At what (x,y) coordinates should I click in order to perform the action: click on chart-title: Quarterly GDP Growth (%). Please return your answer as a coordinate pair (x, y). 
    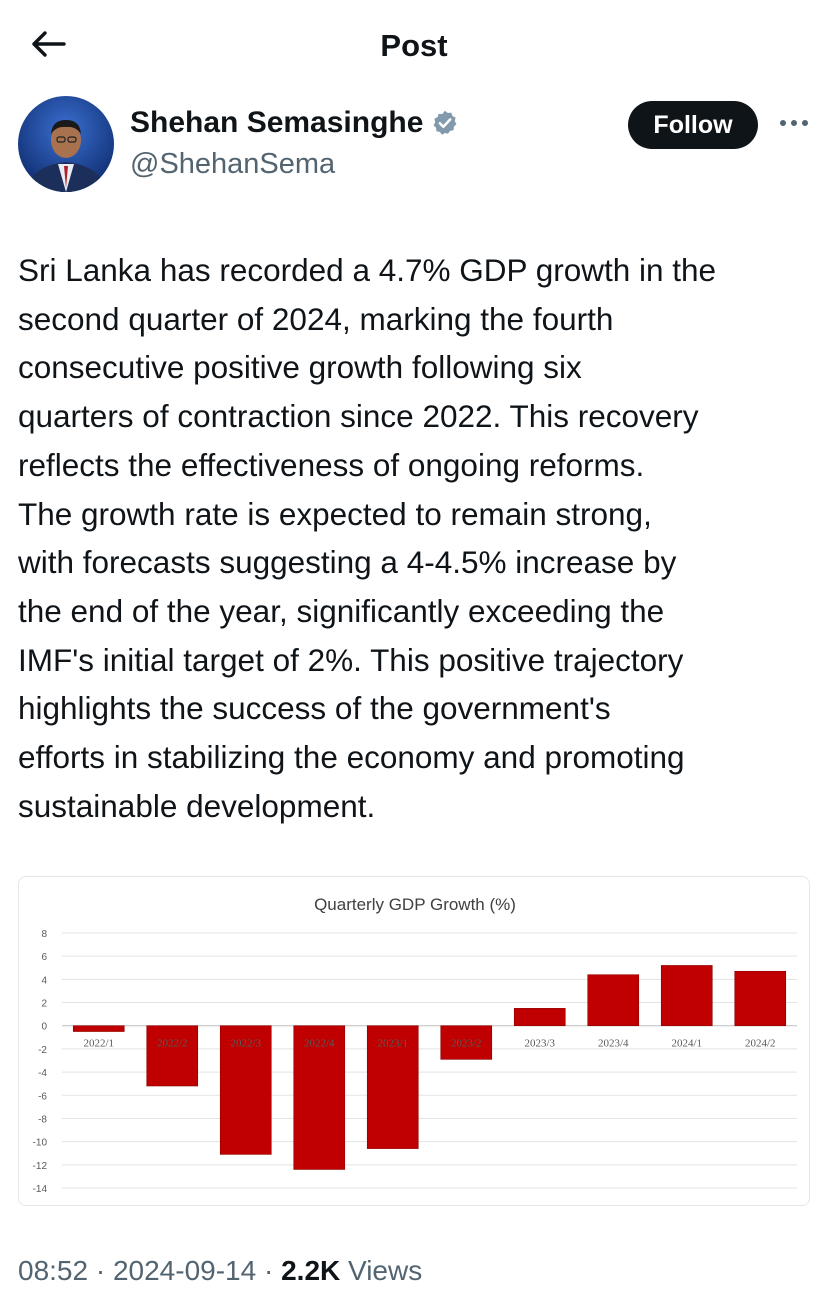
    Looking at the image, I should click on (415, 904).